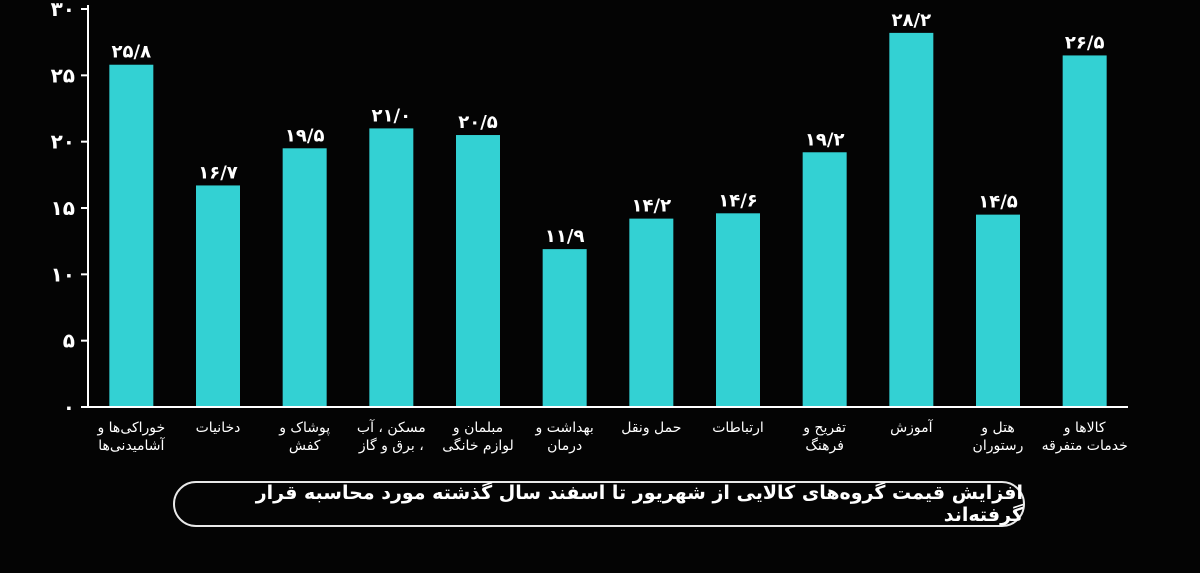 The width and height of the screenshot is (1200, 573). What do you see at coordinates (997, 428) in the screenshot?
I see `x-category-label: هتل و` at bounding box center [997, 428].